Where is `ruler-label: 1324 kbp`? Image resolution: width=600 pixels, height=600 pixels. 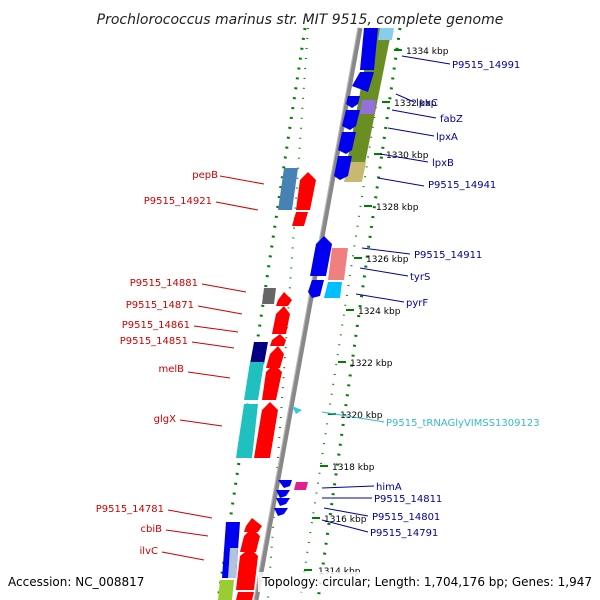
ruler-label: 1324 kbp is located at coordinates (379, 312).